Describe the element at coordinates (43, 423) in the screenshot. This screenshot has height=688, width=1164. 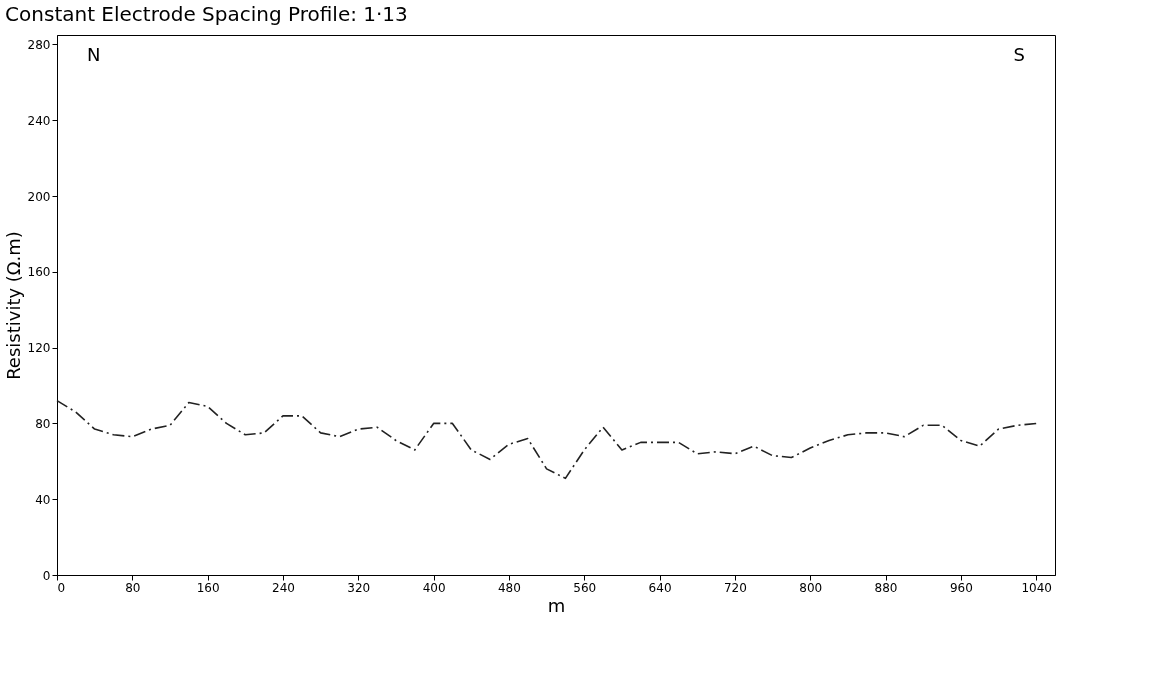
I see `y-tick-label: 80` at that location.